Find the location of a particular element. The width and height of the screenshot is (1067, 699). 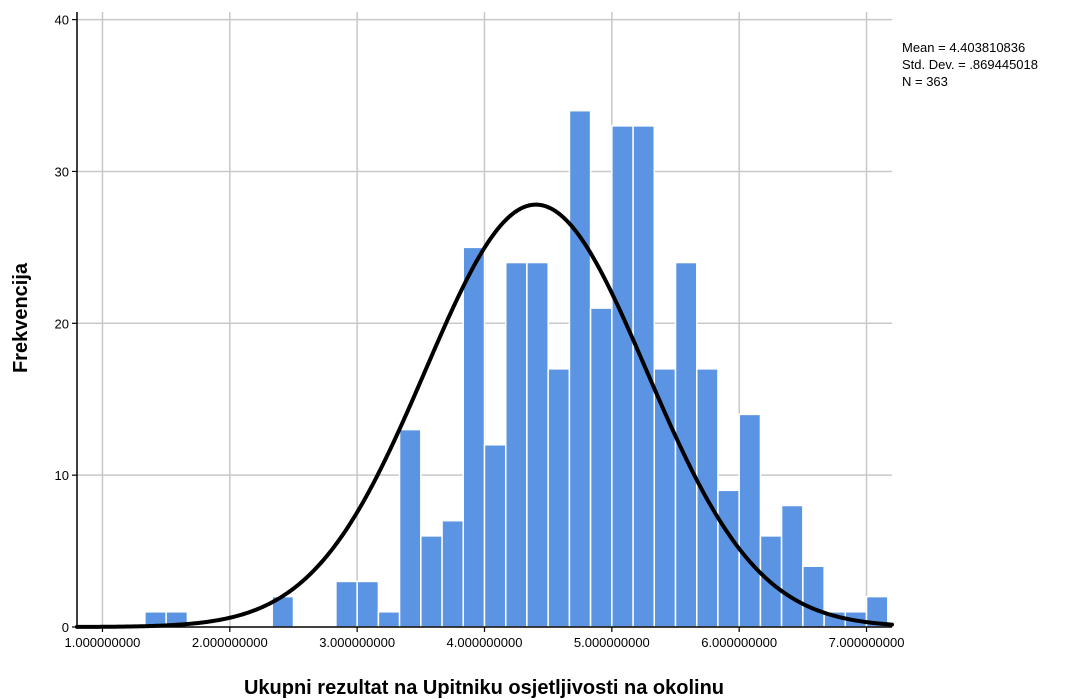

y-tick-label: 40 is located at coordinates (62, 20).